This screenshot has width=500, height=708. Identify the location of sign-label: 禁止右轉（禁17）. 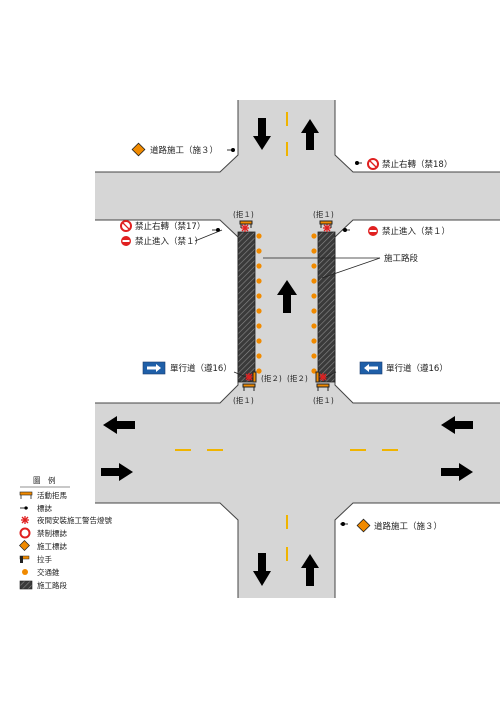
(170, 226).